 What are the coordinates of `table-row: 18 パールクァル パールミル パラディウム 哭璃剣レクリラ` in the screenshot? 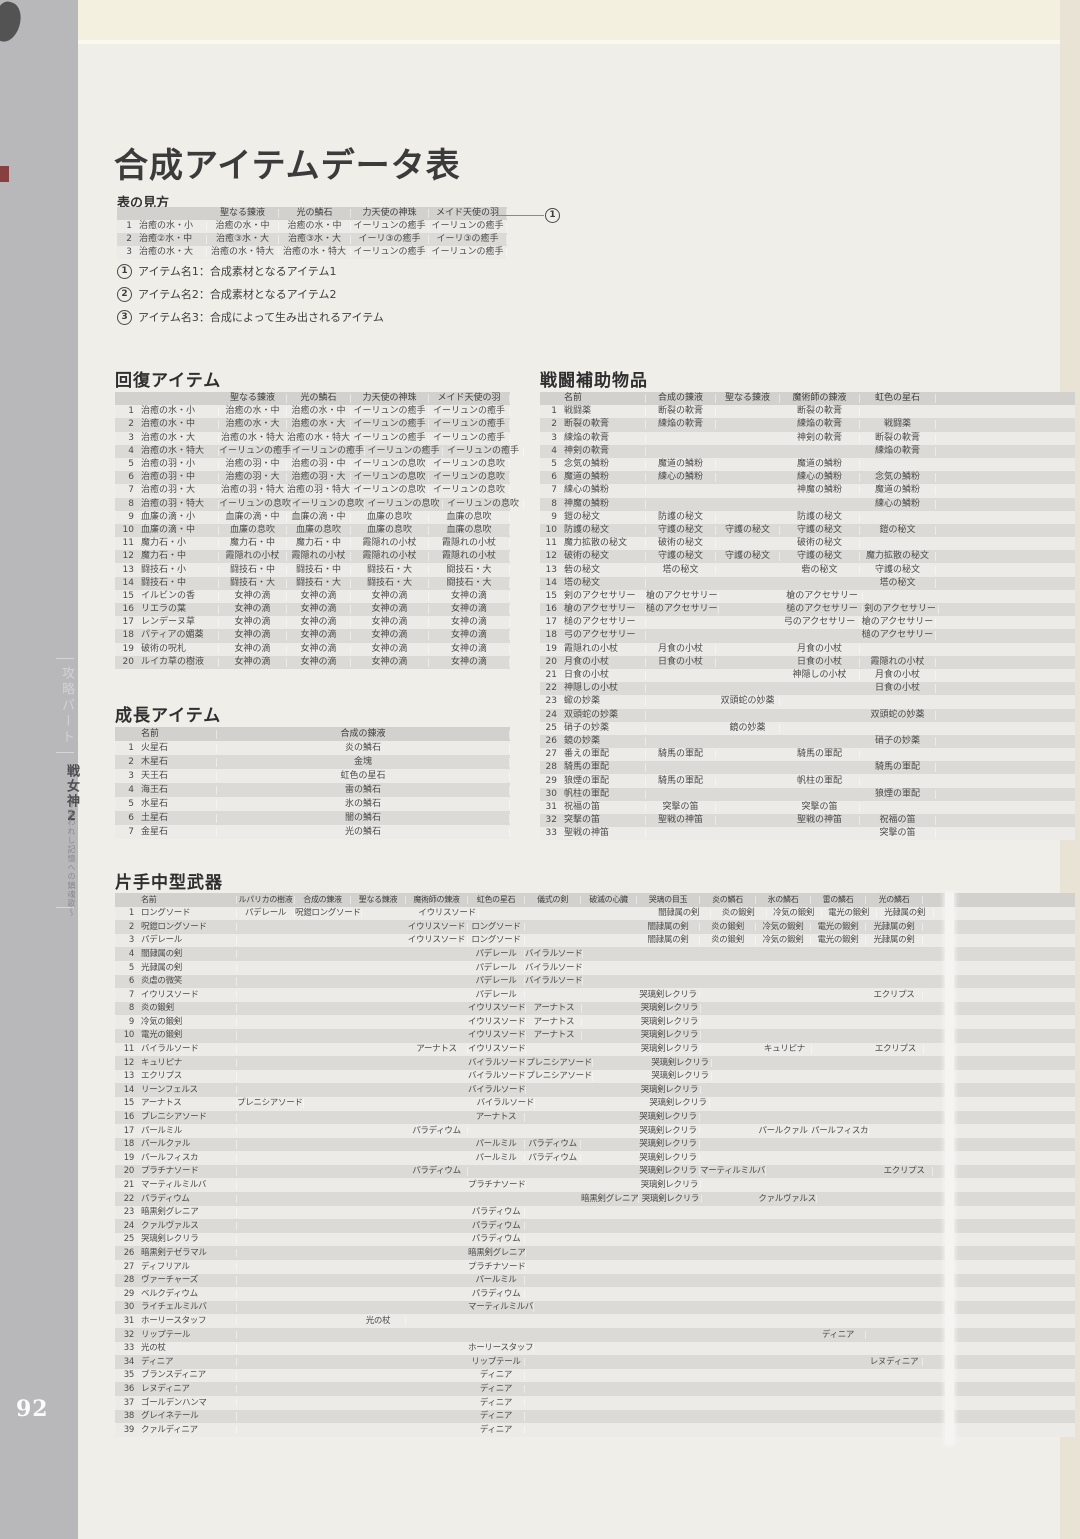 It's located at (595, 1144).